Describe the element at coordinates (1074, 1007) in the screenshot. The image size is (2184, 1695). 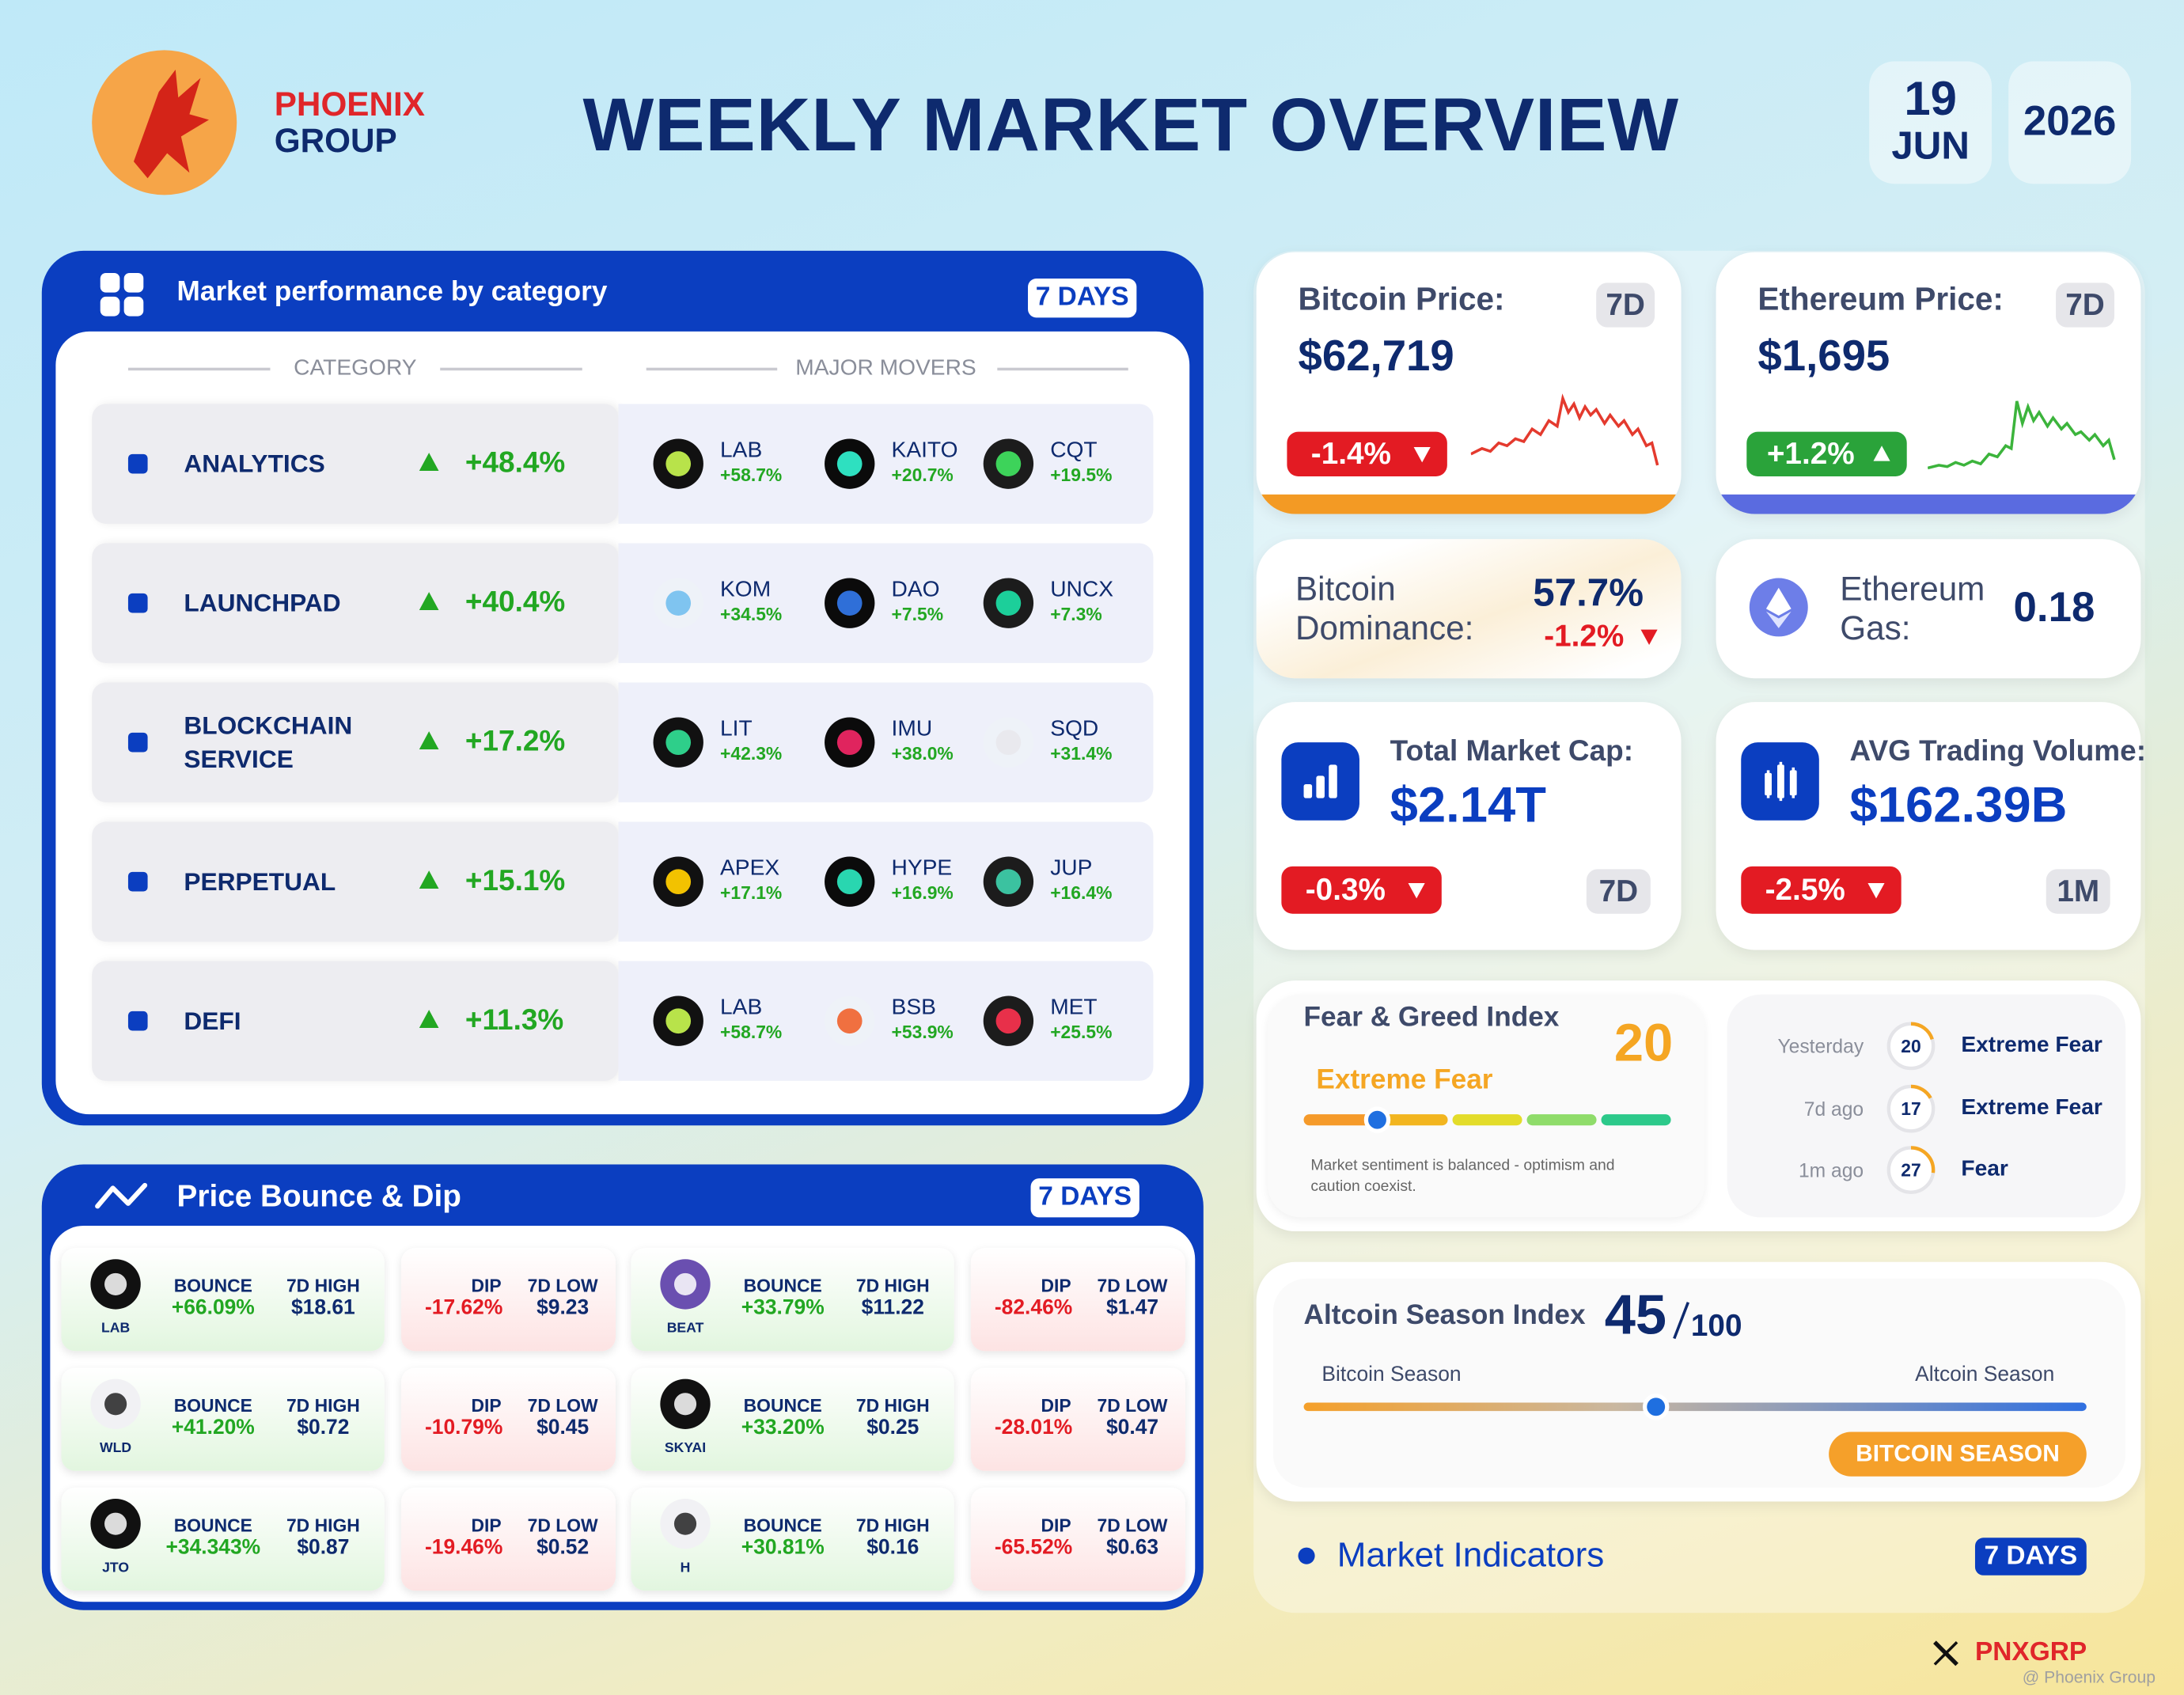
I see `mover-symbol: MET` at that location.